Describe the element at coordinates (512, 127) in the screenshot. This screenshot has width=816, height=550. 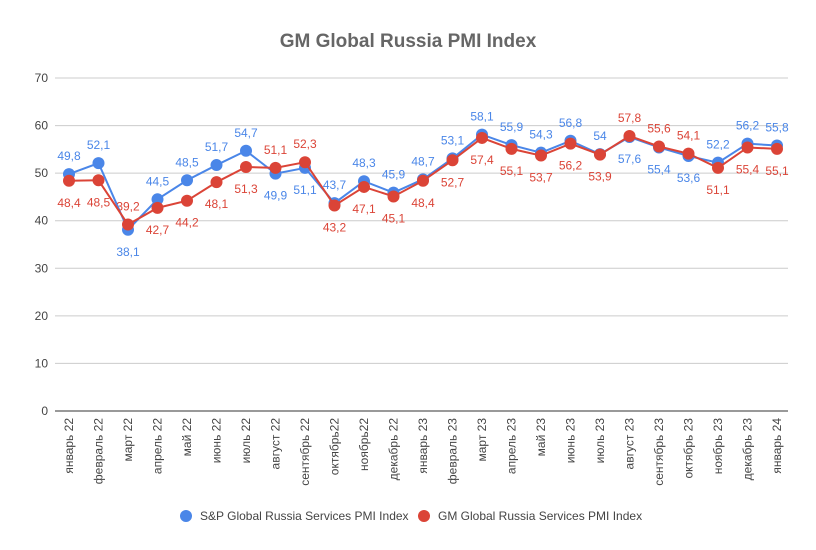
I see `data-label: 55,9` at that location.